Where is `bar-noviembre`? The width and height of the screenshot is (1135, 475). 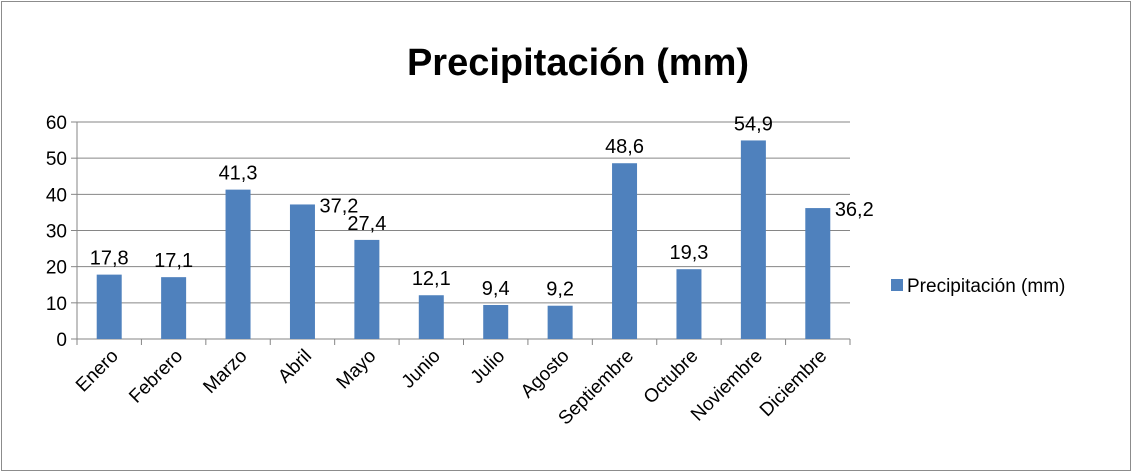
bar-noviembre is located at coordinates (753, 239).